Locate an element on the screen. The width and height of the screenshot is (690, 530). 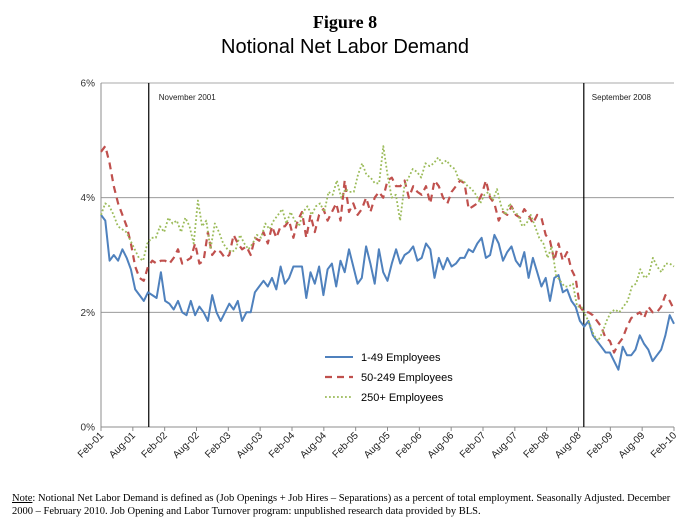
x-tick-label: Aug-02 is located at coordinates (186, 445).